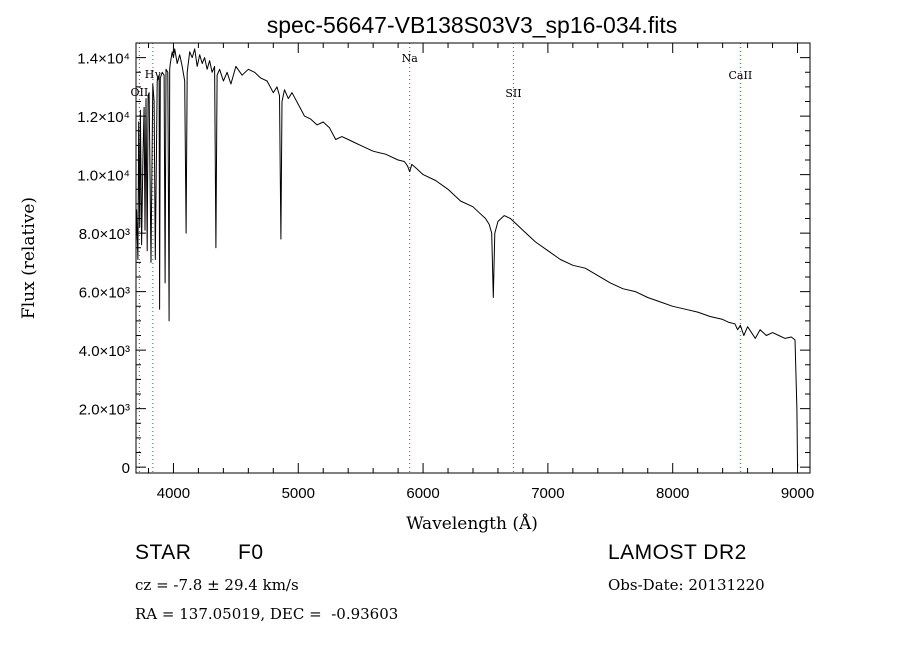  I want to click on line-label-SII: SII, so click(513, 93).